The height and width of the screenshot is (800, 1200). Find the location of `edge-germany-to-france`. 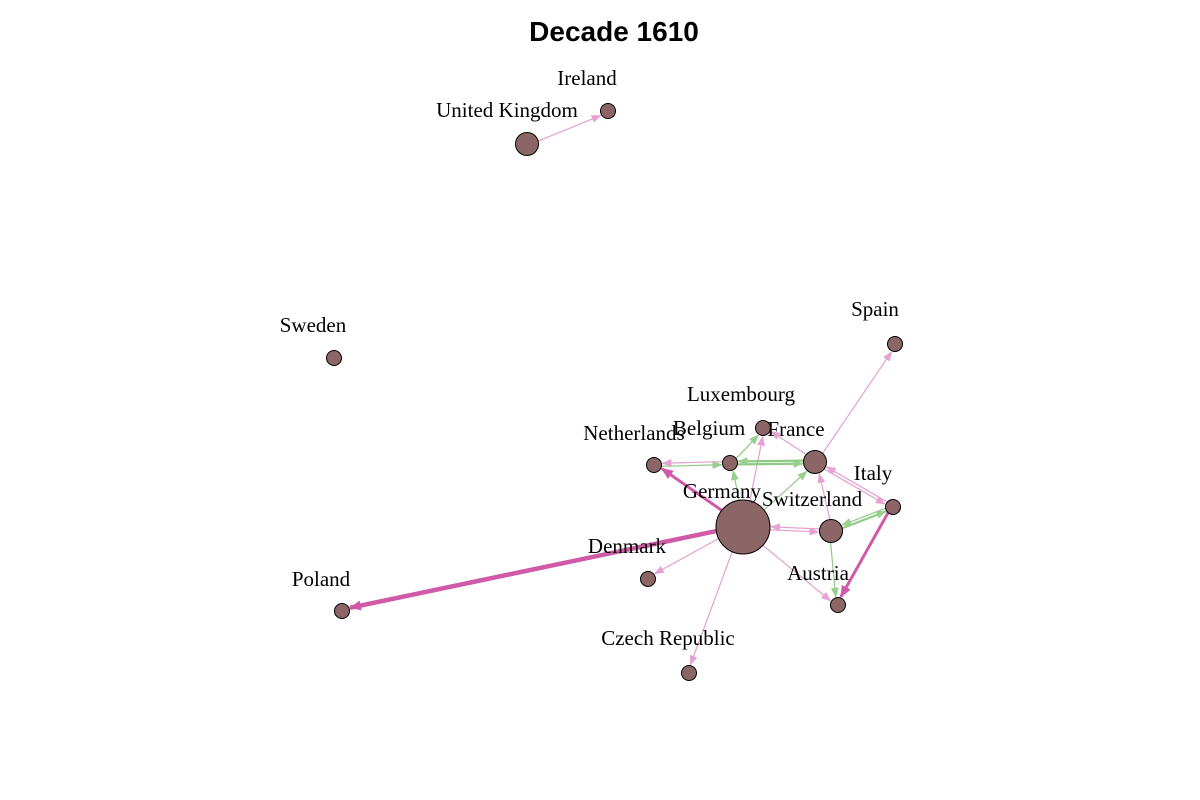

edge-germany-to-france is located at coordinates (785, 490).